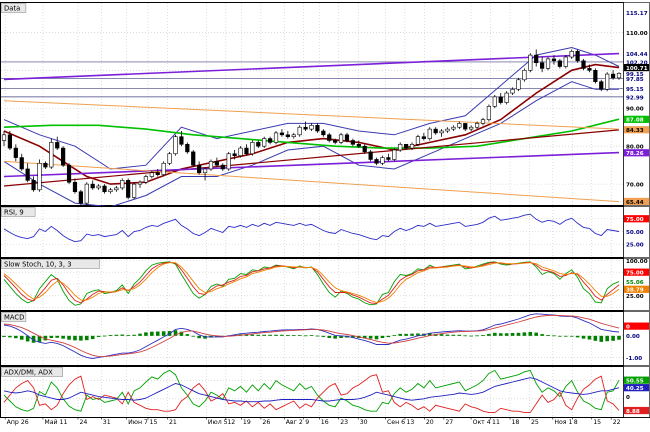 The height and width of the screenshot is (432, 650). Describe the element at coordinates (635, 110) in the screenshot. I see `price-axis-label-9: 90.00` at that location.